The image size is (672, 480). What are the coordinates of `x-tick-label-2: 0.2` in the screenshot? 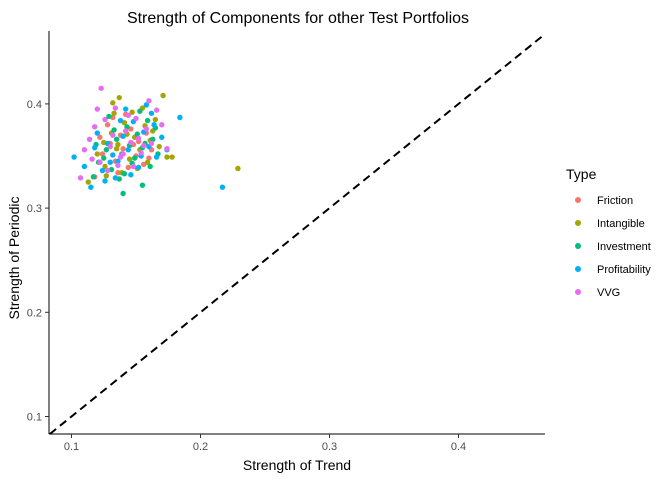 It's located at (200, 447).